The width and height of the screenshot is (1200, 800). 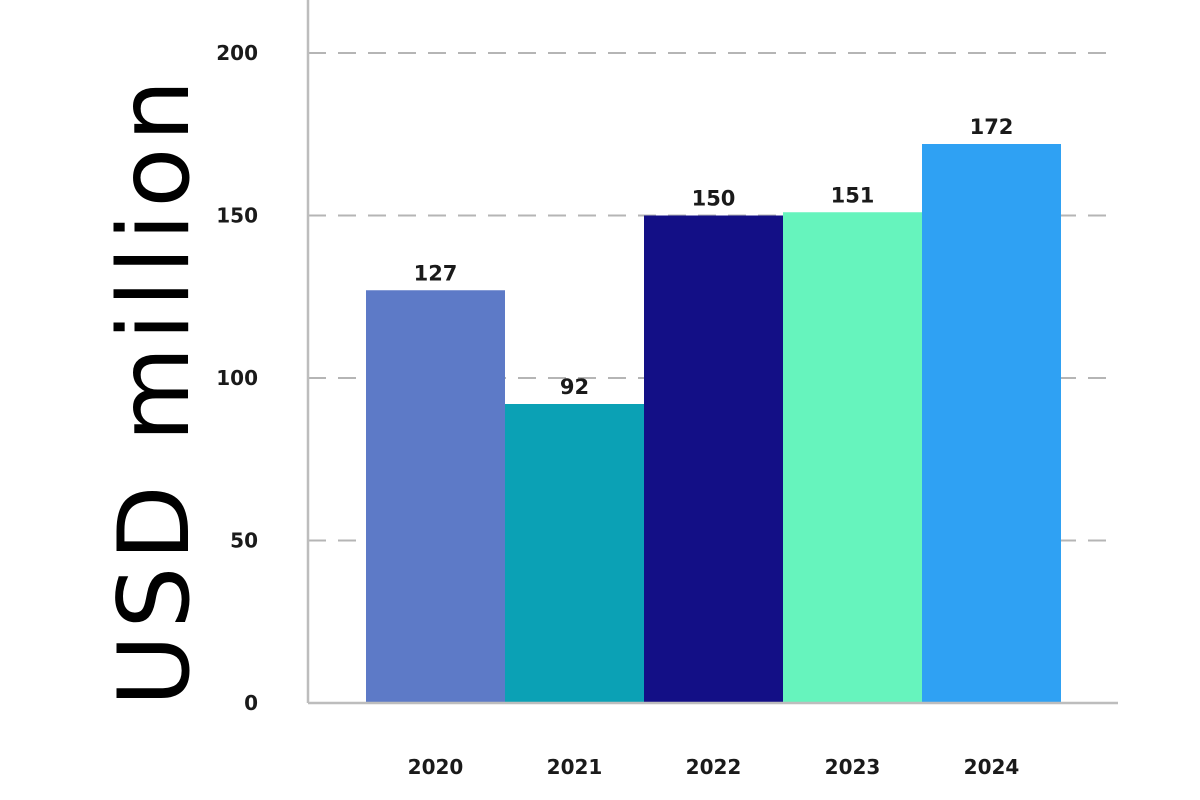 What do you see at coordinates (991, 423) in the screenshot?
I see `bar-2024` at bounding box center [991, 423].